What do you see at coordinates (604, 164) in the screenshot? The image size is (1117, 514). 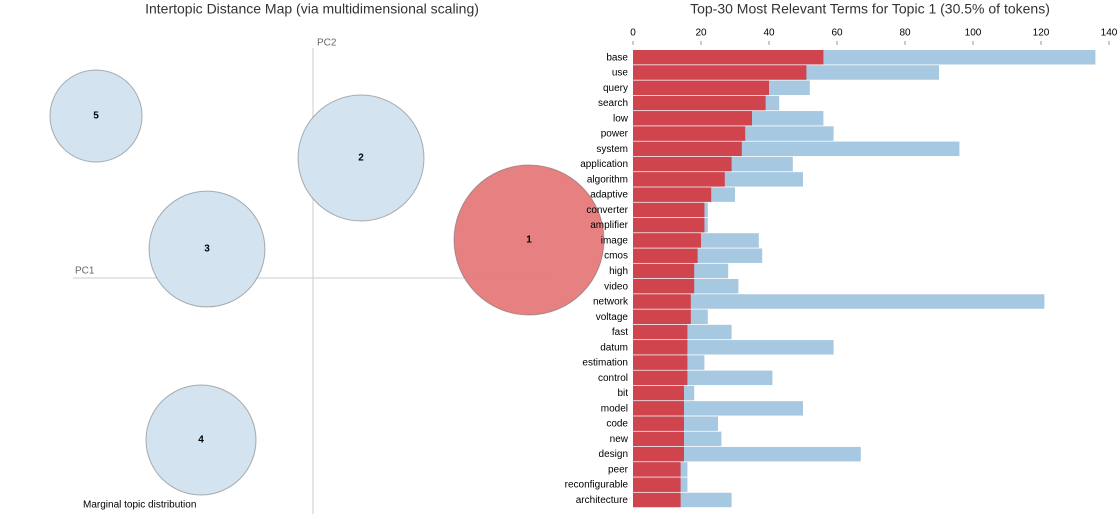 I see `term-label: application` at bounding box center [604, 164].